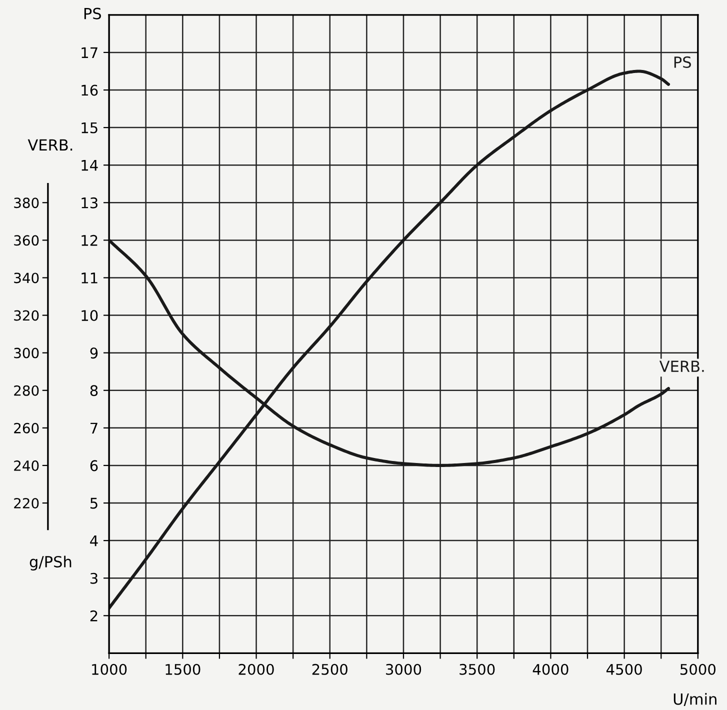 The image size is (727, 710). I want to click on y-tick-label: 16, so click(90, 90).